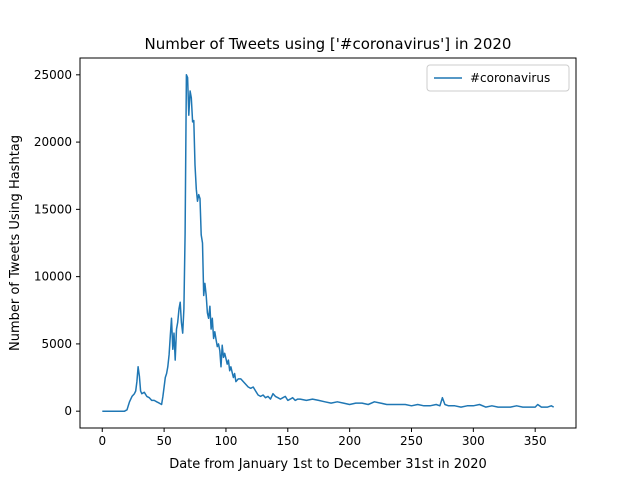 This screenshot has width=640, height=480. What do you see at coordinates (53, 277) in the screenshot?
I see `y-tick-label: 10000` at bounding box center [53, 277].